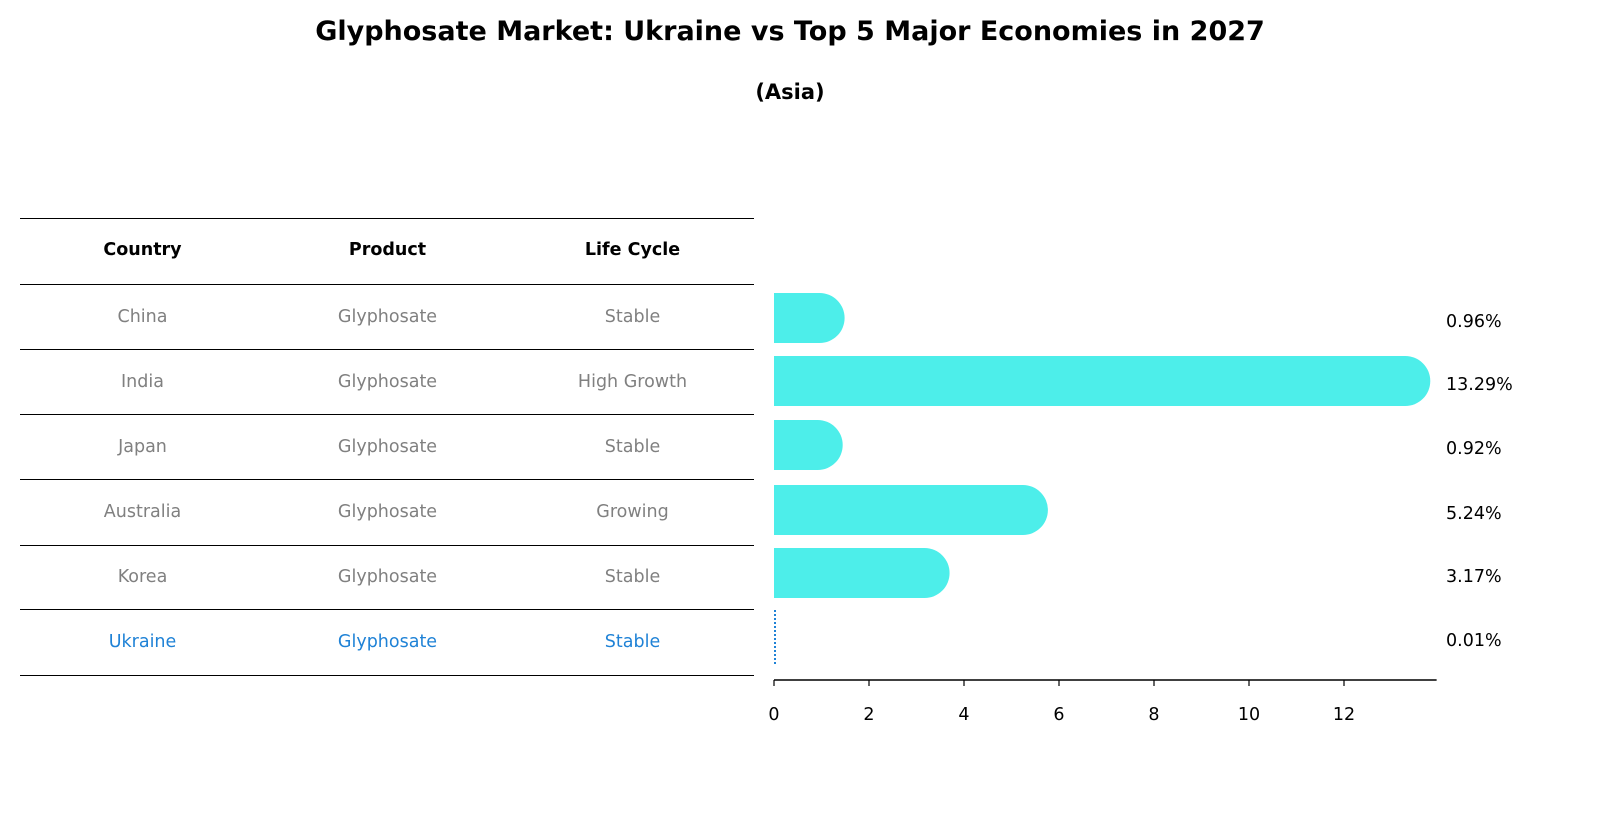 The width and height of the screenshot is (1604, 823). Describe the element at coordinates (808, 445) in the screenshot. I see `bar-japan` at that location.